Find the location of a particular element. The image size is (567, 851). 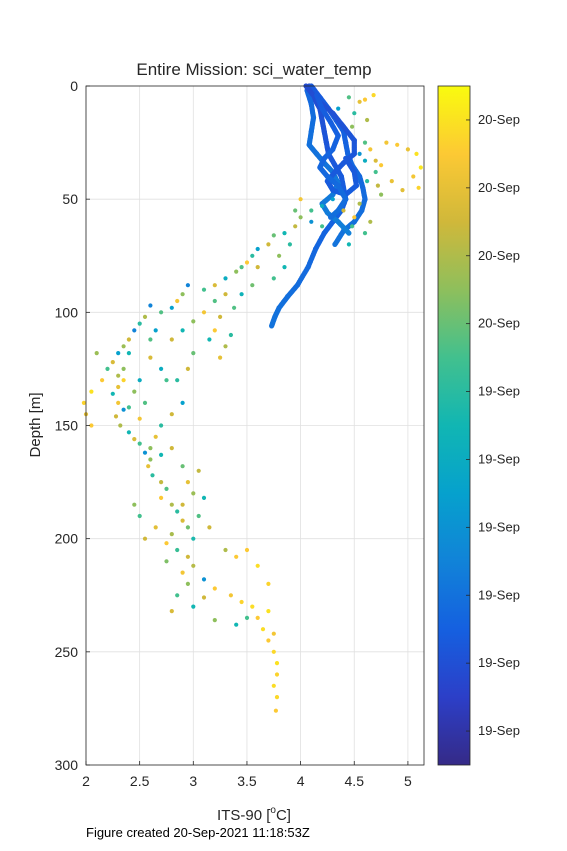

x-tick-label: 4.5 is located at coordinates (355, 781).